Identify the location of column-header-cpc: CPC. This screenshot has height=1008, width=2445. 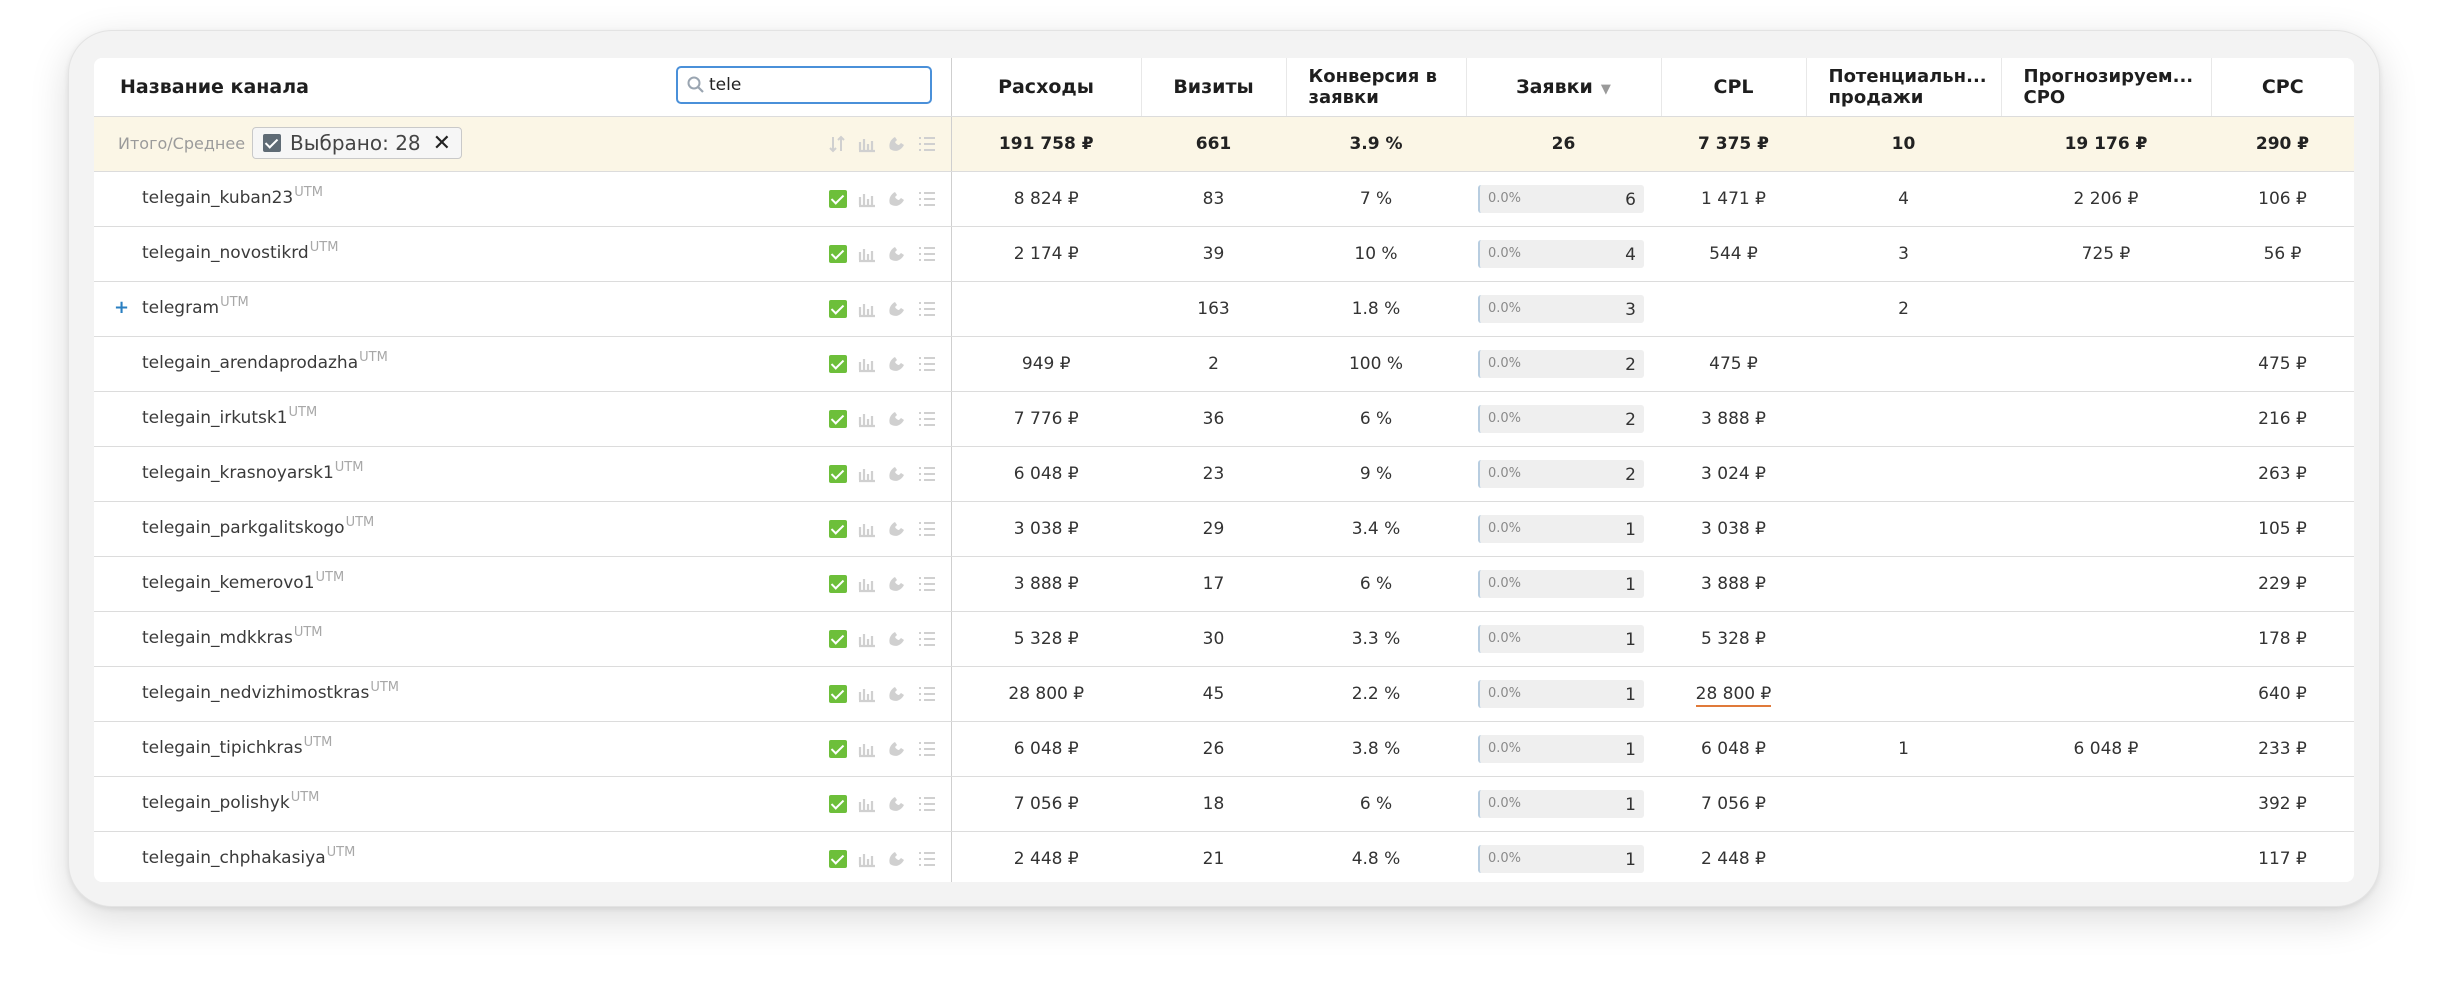
(2282, 87).